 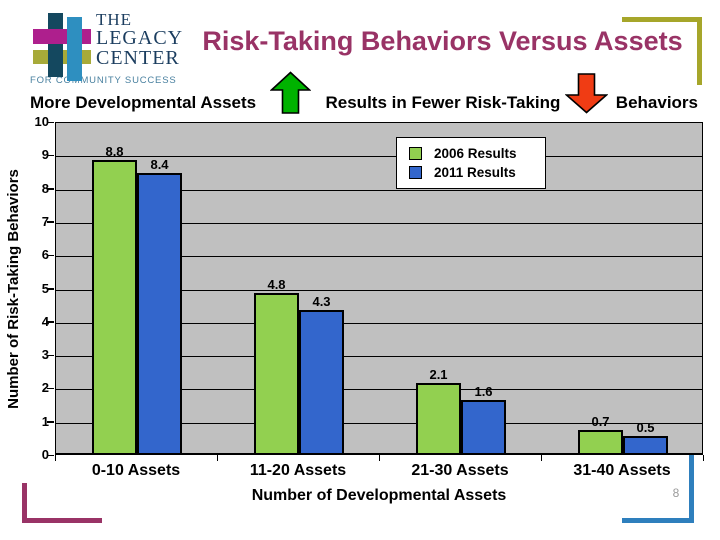 What do you see at coordinates (45, 454) in the screenshot?
I see `y-tick-label: 0` at bounding box center [45, 454].